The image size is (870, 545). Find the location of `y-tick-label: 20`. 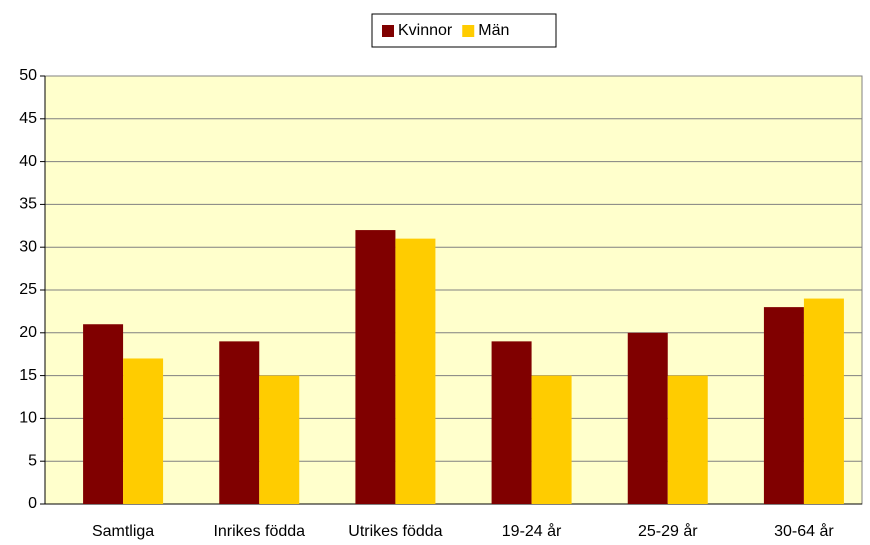

y-tick-label: 20 is located at coordinates (28, 332).